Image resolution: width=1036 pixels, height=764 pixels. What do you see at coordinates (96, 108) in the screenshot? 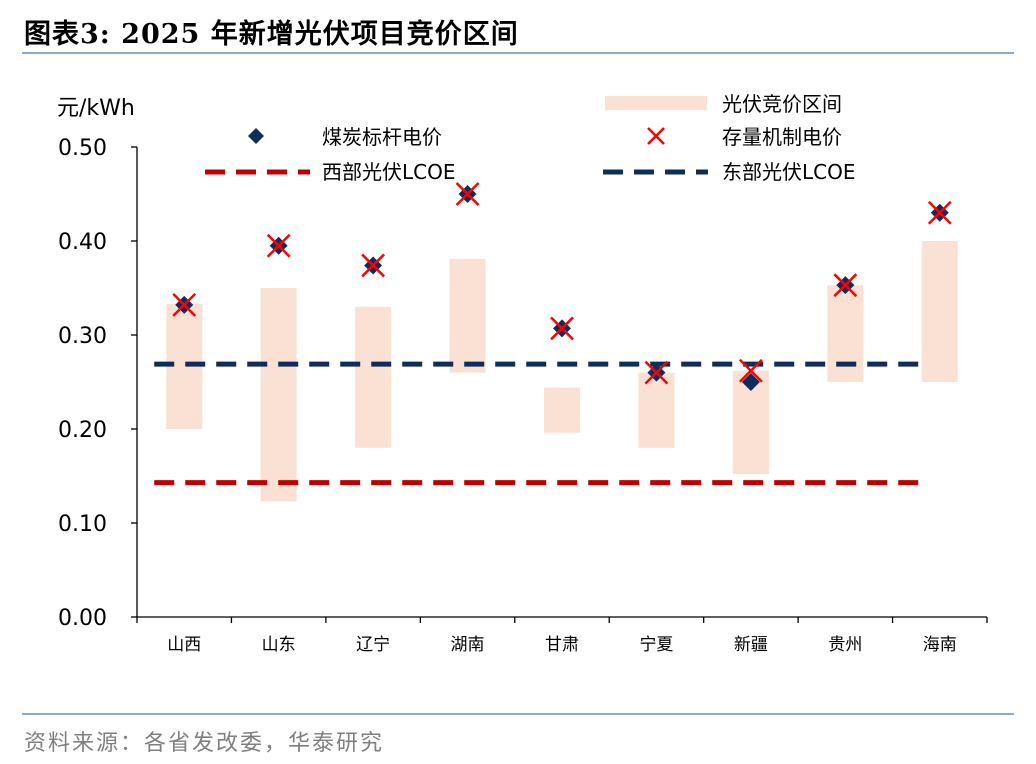
I see `y-axis-label: 元/kWh` at bounding box center [96, 108].